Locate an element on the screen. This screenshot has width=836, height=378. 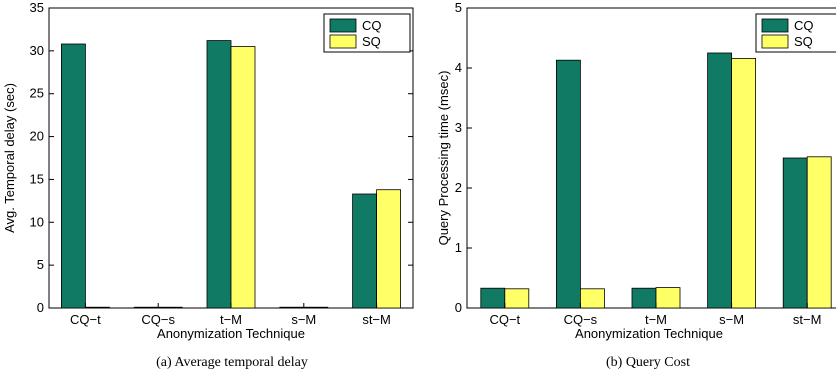
y-tick-label: 3 is located at coordinates (458, 127).